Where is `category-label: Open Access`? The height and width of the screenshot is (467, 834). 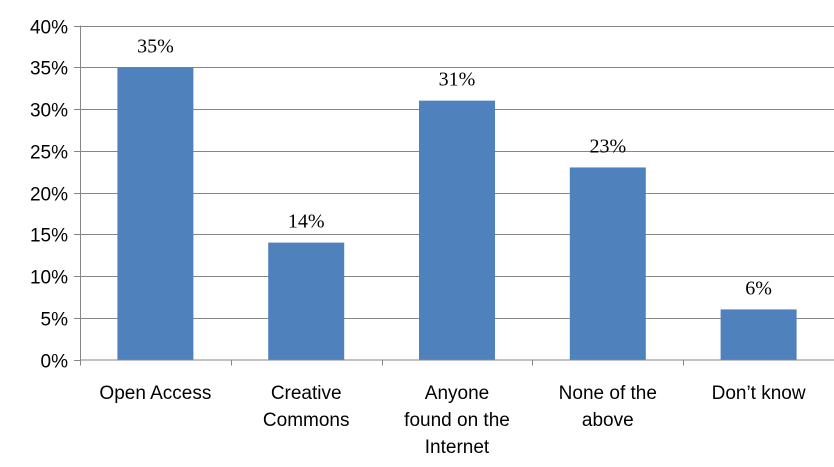 category-label: Open Access is located at coordinates (155, 393).